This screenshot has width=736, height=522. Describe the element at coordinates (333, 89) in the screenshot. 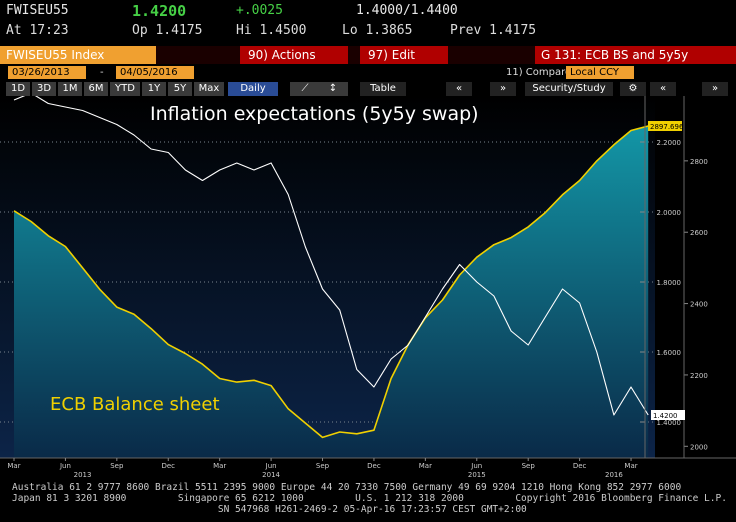

I see `study-icon: ↕` at that location.